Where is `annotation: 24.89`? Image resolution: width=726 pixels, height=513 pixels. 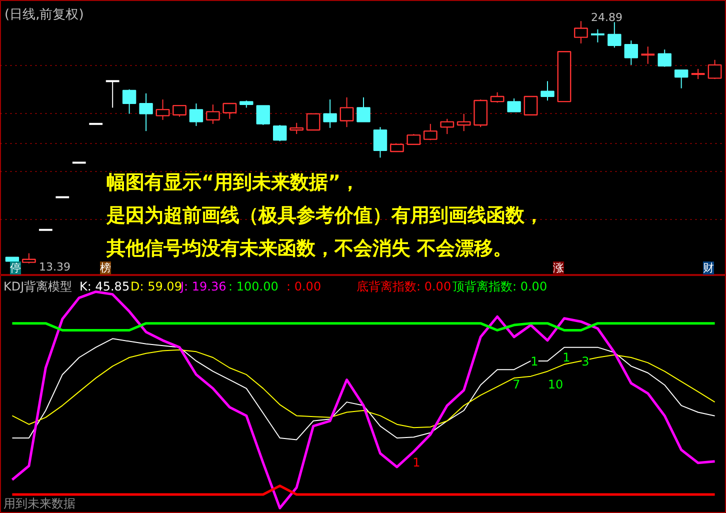
annotation: 24.89 is located at coordinates (606, 17).